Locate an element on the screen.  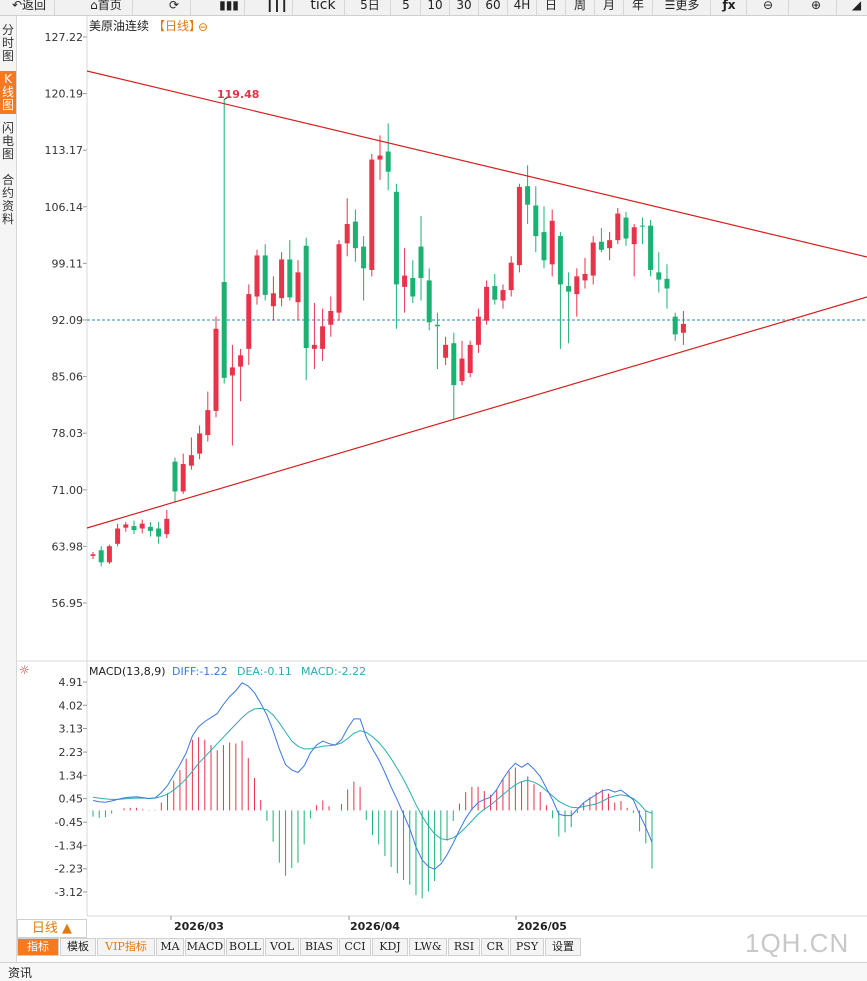
tab-macd: MACD is located at coordinates (205, 947).